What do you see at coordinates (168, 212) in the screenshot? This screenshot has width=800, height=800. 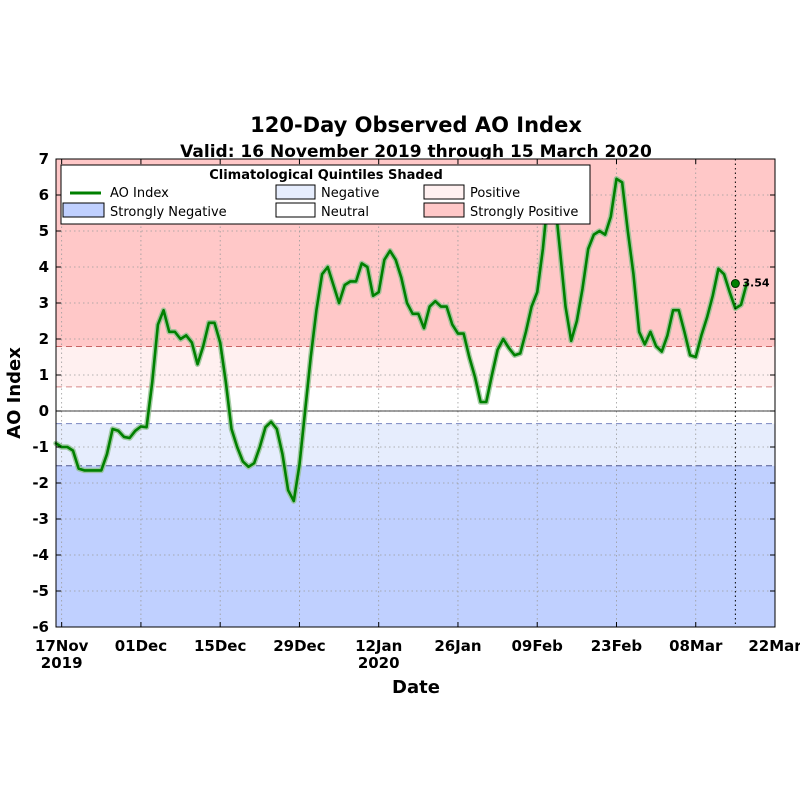 I see `legend-strongly-negative-label: Strongly Negative` at bounding box center [168, 212].